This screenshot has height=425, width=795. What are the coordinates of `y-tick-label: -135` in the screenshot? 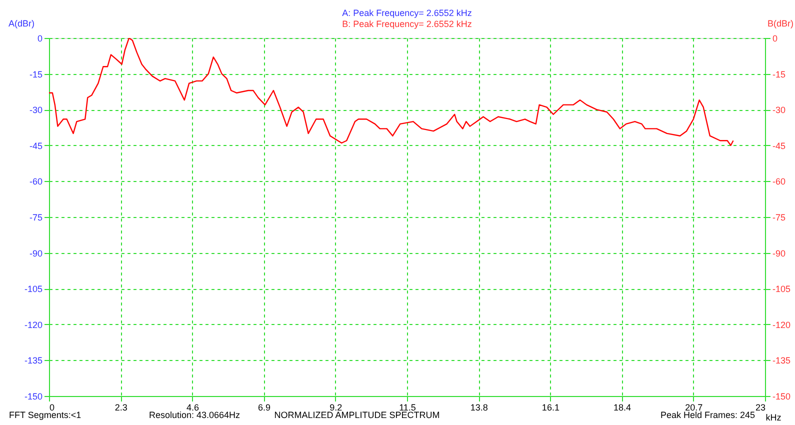 It's located at (33, 361).